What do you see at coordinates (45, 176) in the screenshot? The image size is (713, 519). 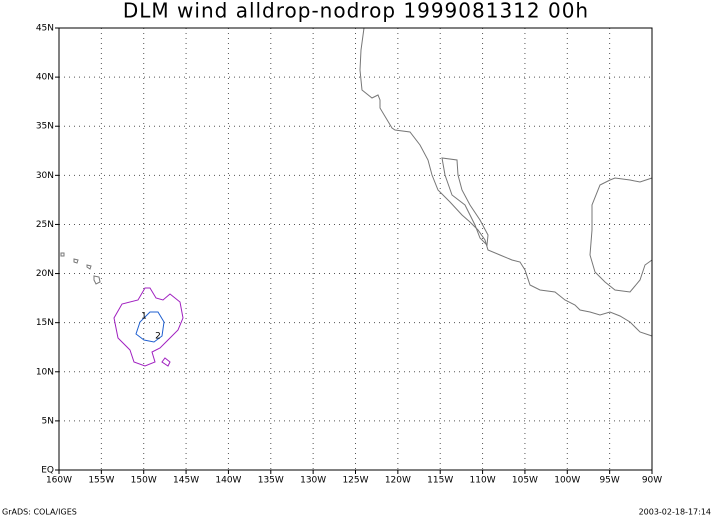 I see `y-tick-label: 30N` at bounding box center [45, 176].